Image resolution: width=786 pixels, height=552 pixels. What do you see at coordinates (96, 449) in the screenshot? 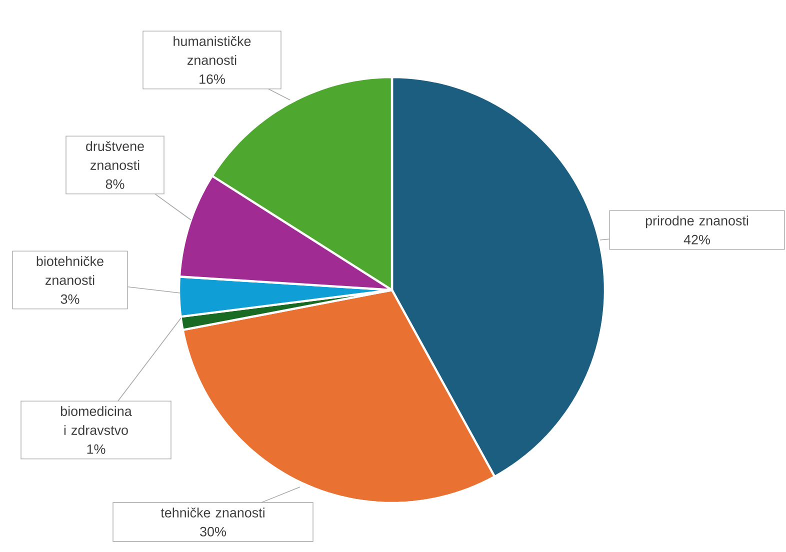
I see `data-label: 1%` at bounding box center [96, 449].